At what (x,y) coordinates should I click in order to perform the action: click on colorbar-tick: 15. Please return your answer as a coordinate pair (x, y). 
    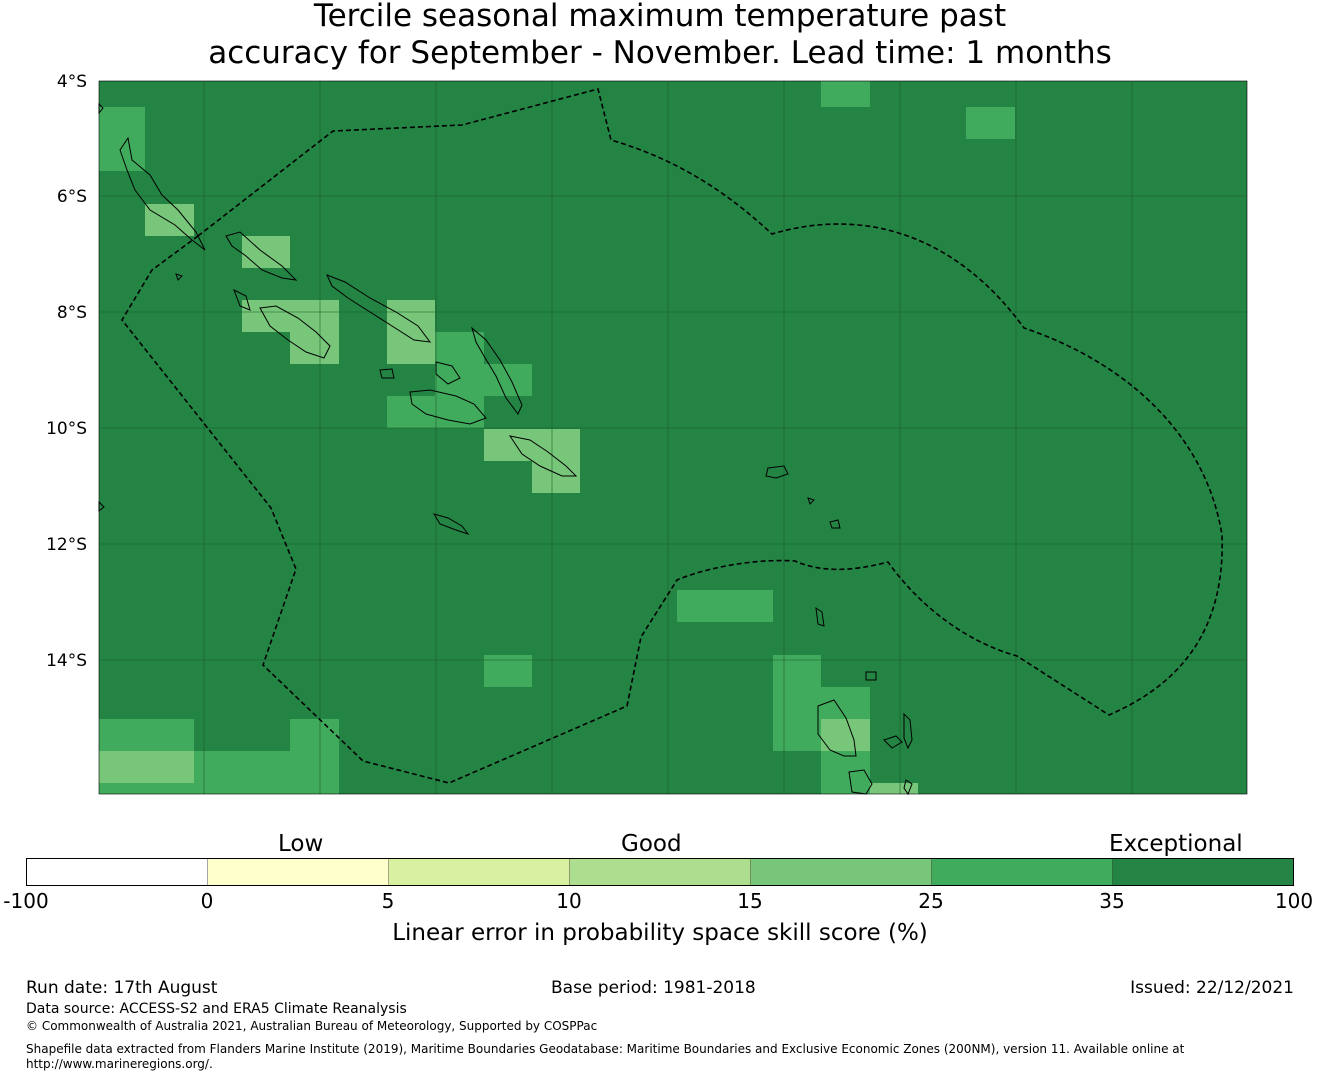
    Looking at the image, I should click on (750, 901).